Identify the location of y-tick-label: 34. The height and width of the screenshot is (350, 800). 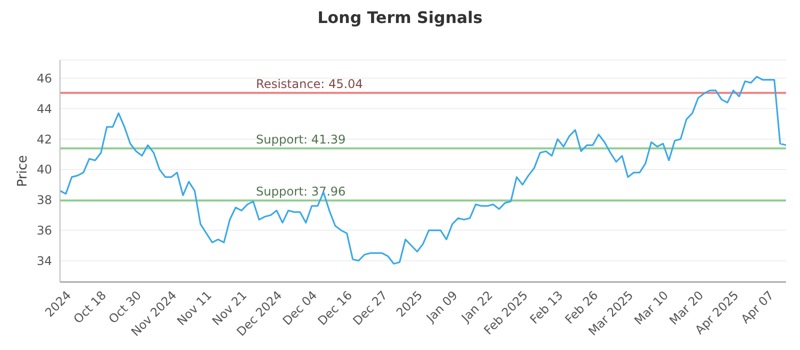
(44, 261).